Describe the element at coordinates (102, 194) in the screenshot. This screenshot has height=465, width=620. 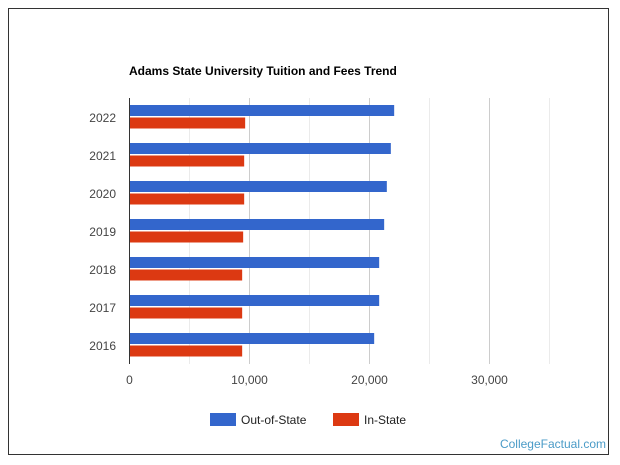
I see `y-tick-label: 2020` at that location.